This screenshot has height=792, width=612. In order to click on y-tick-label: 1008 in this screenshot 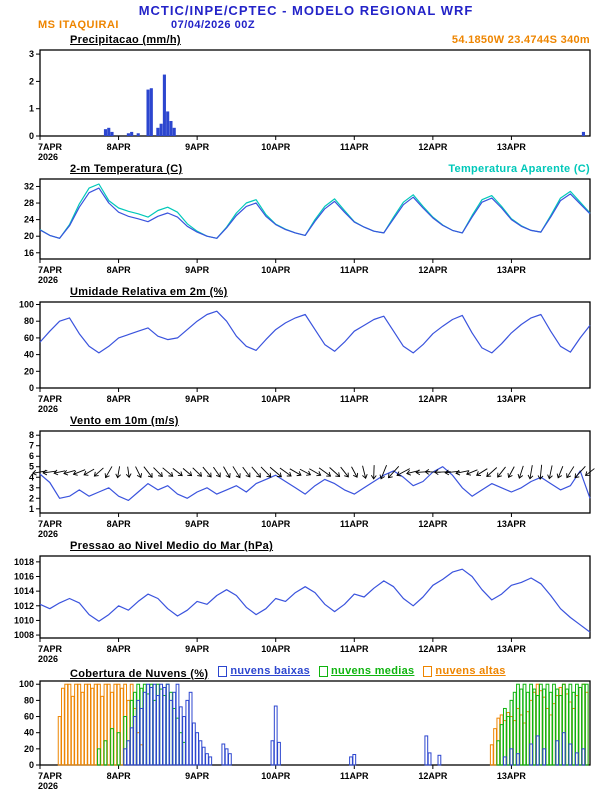, I will do `click(24, 635)`.